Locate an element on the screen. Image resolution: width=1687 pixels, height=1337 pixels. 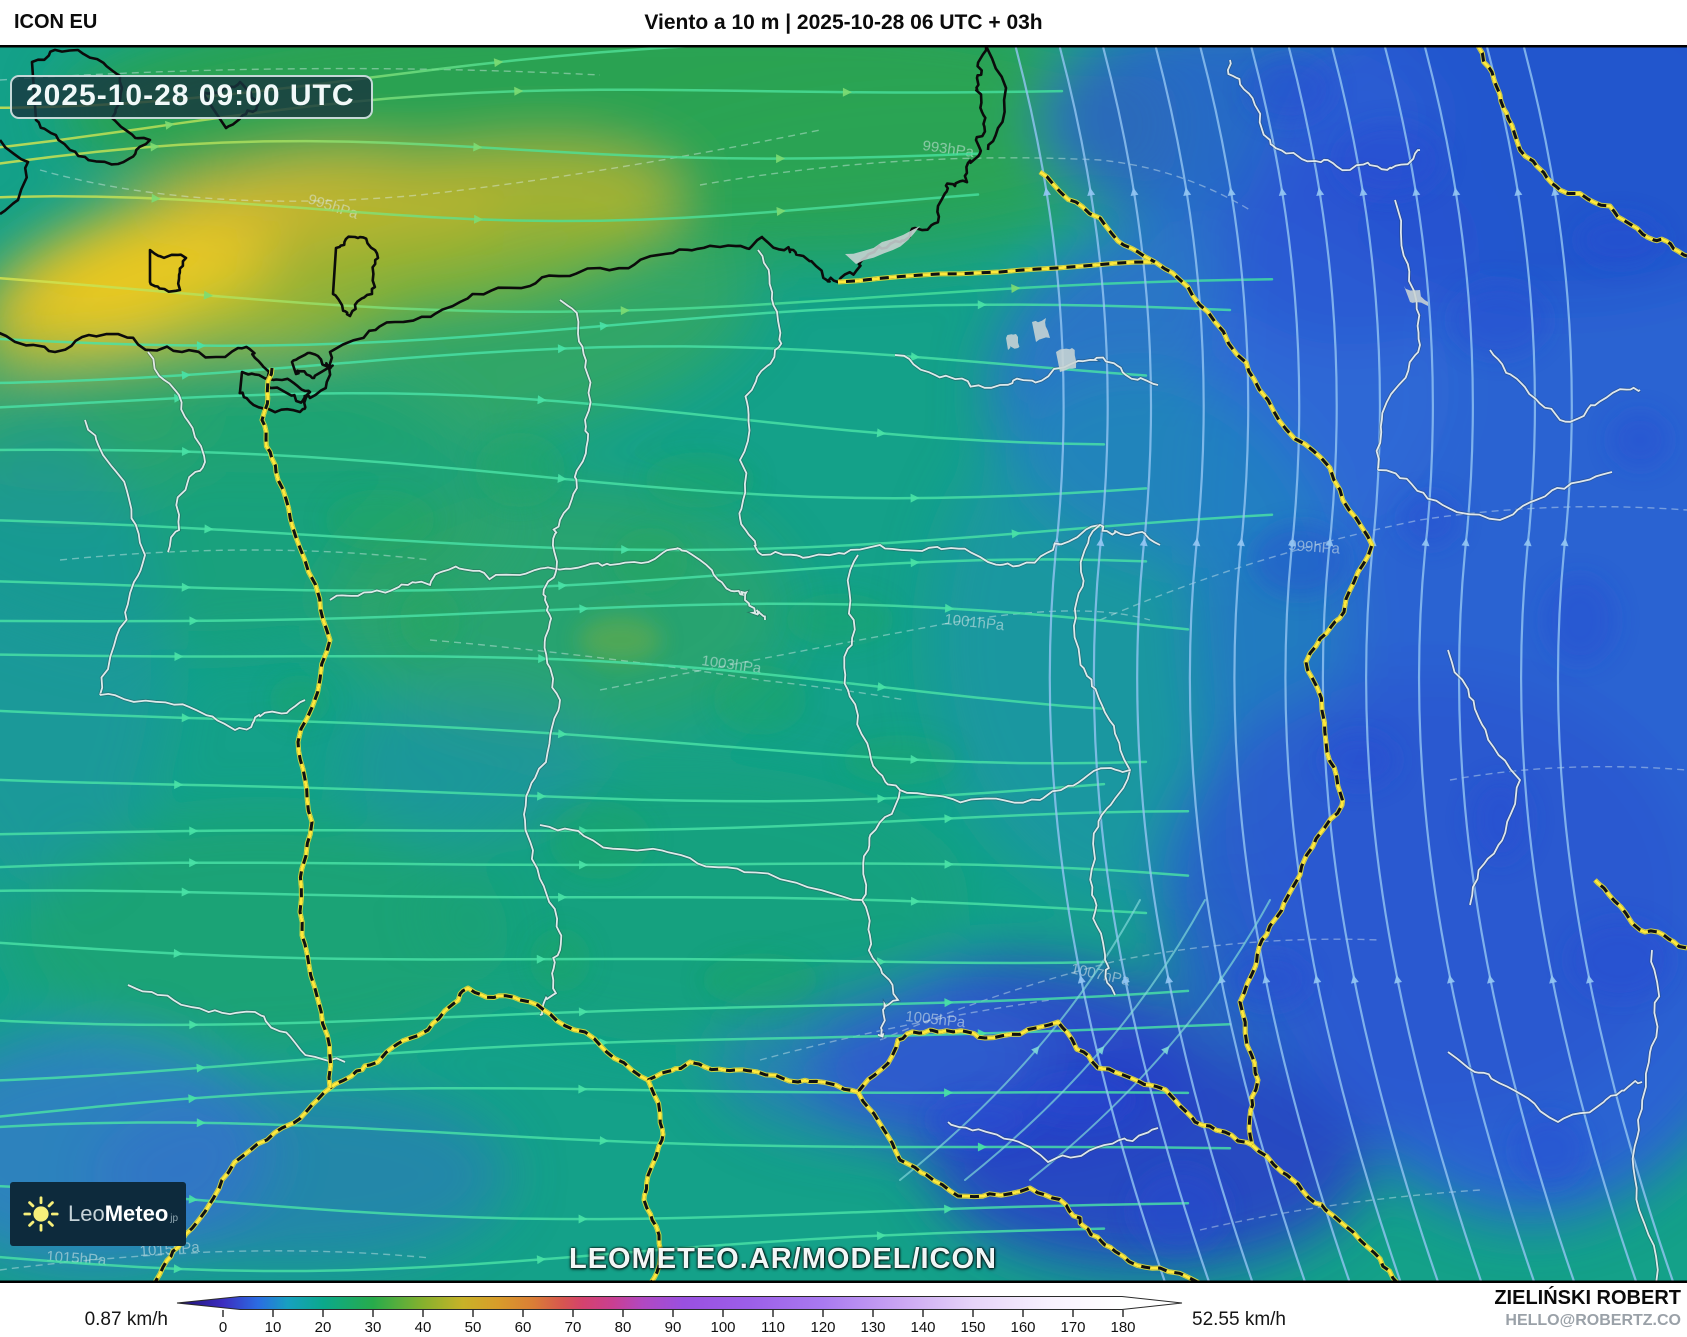
svg-text: 1001hPa is located at coordinates (975, 622).